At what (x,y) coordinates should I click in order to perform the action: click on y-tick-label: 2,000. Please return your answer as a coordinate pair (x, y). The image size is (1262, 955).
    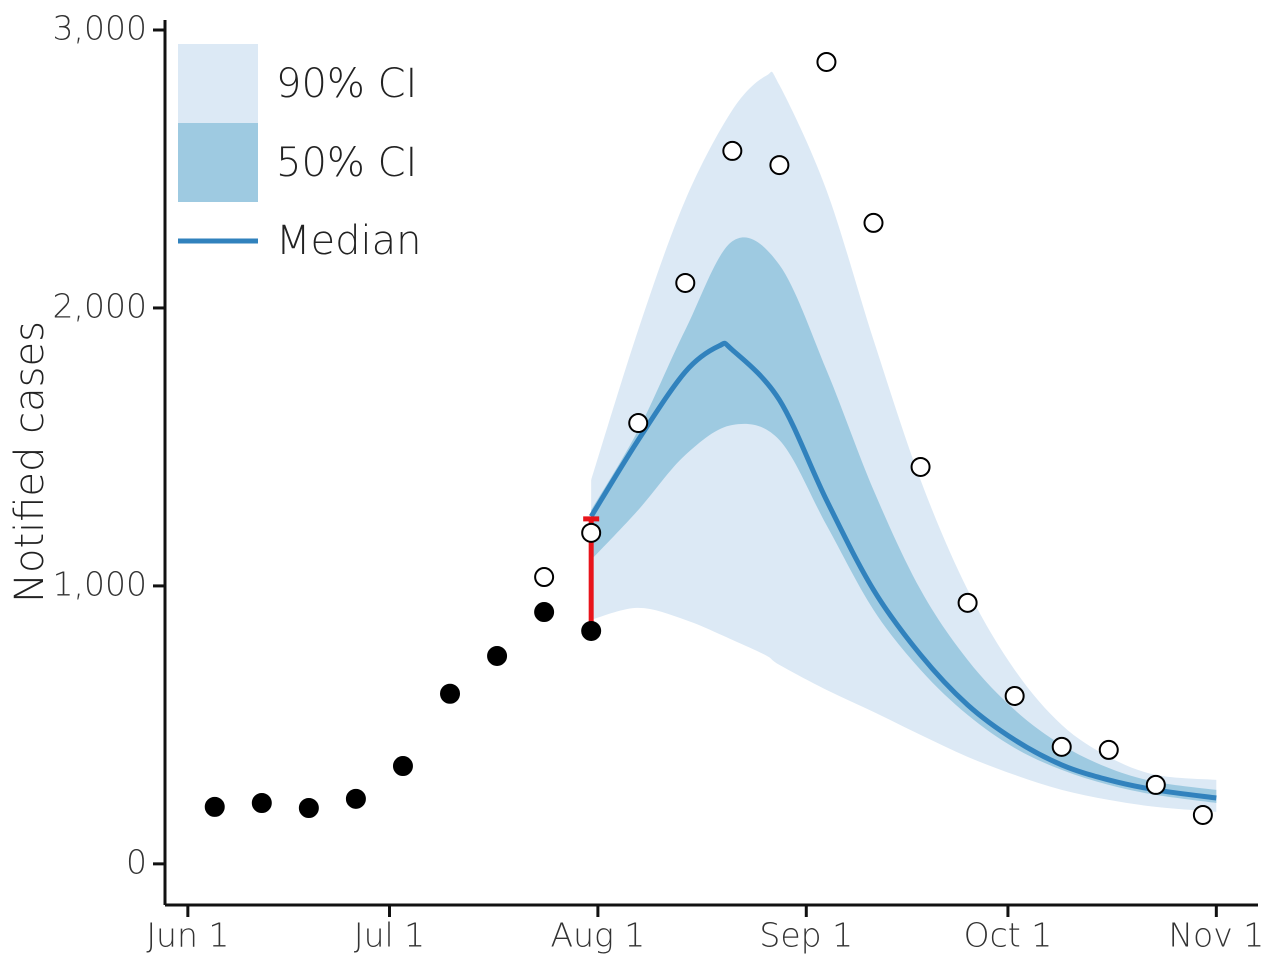
    Looking at the image, I should click on (100, 305).